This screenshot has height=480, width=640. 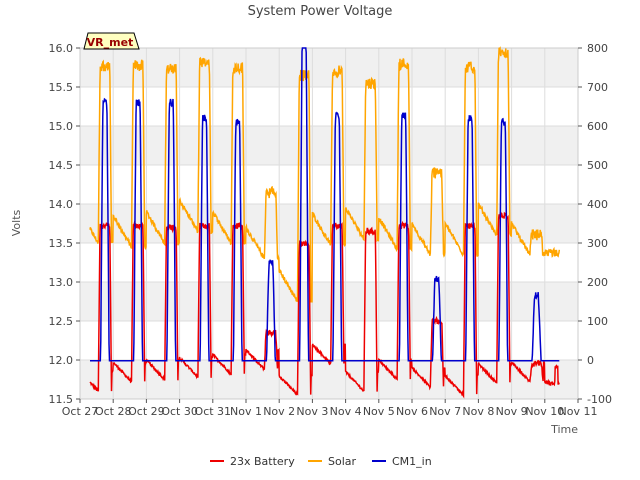 I want to click on x-tick-label: Nov 1, so click(x=246, y=411).